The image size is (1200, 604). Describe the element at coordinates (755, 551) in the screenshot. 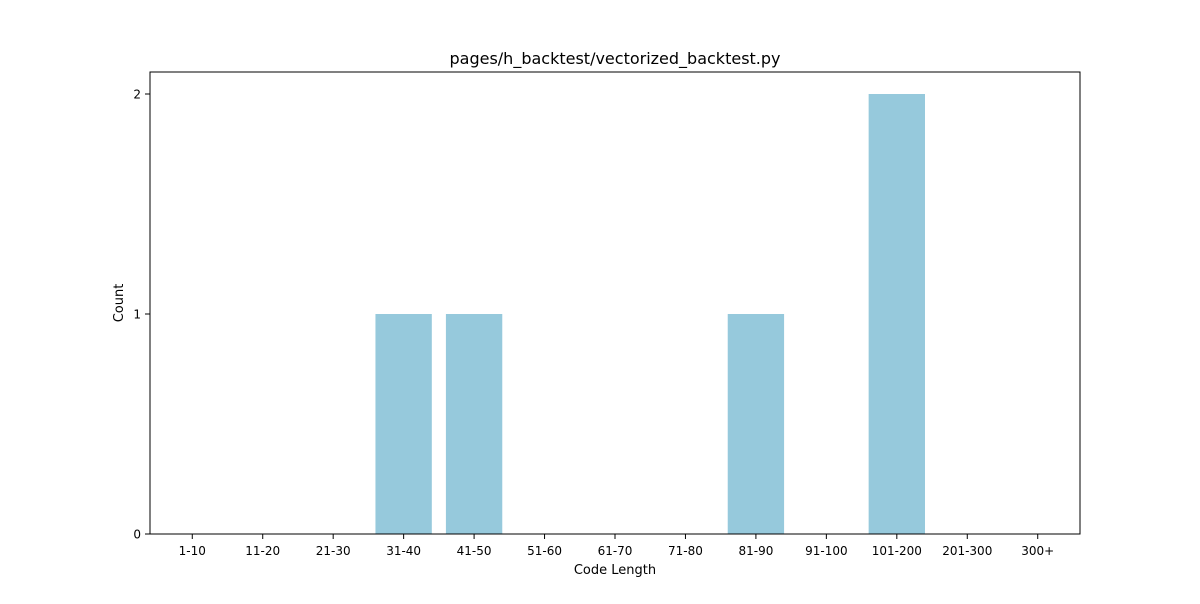

I see `x-tick-label: 81-90` at that location.